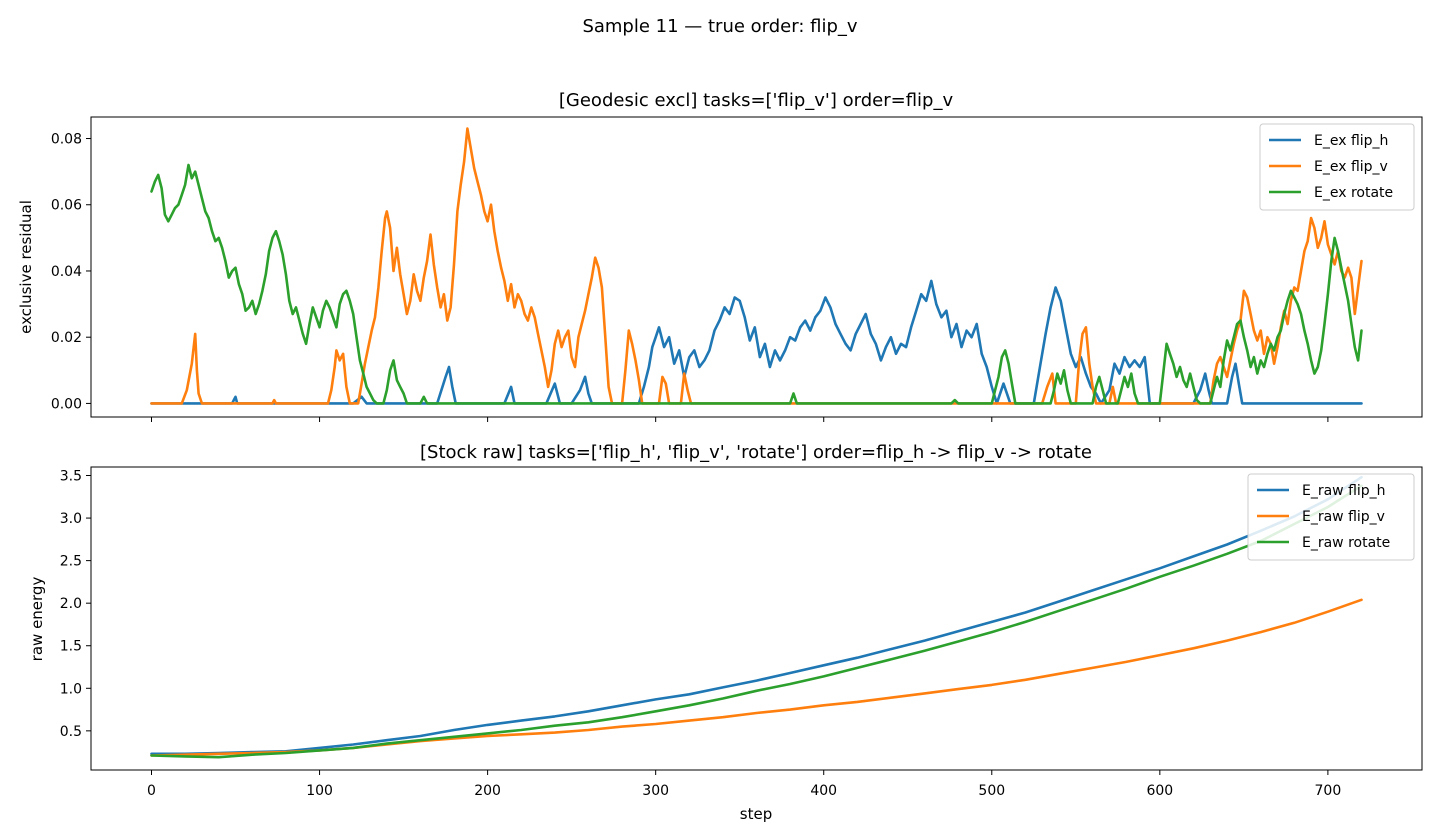 The height and width of the screenshot is (840, 1440). I want to click on x-tick-label-bottom-200: 200, so click(487, 791).